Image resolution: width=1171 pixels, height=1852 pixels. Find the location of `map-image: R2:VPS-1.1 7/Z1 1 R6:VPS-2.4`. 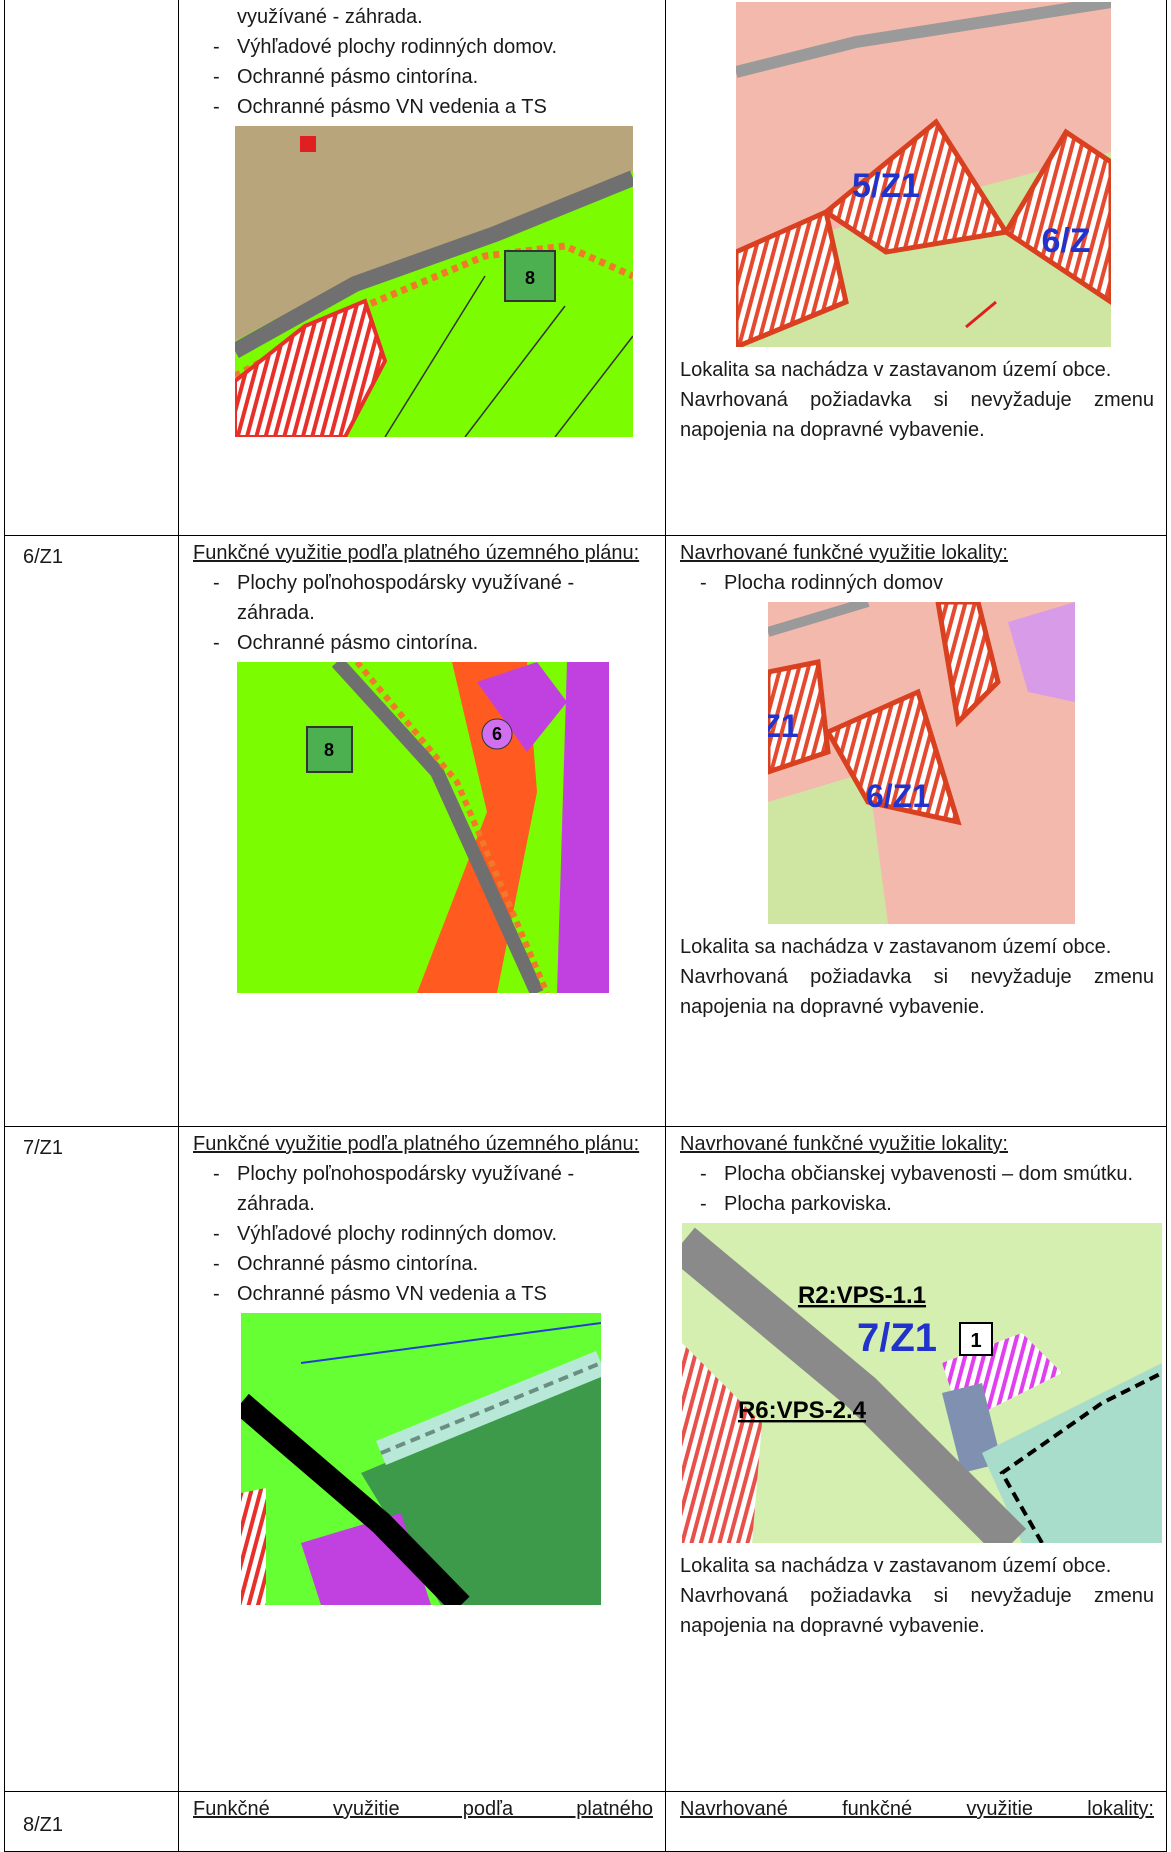

map-image: R2:VPS-1.1 7/Z1 1 R6:VPS-2.4 is located at coordinates (922, 1383).